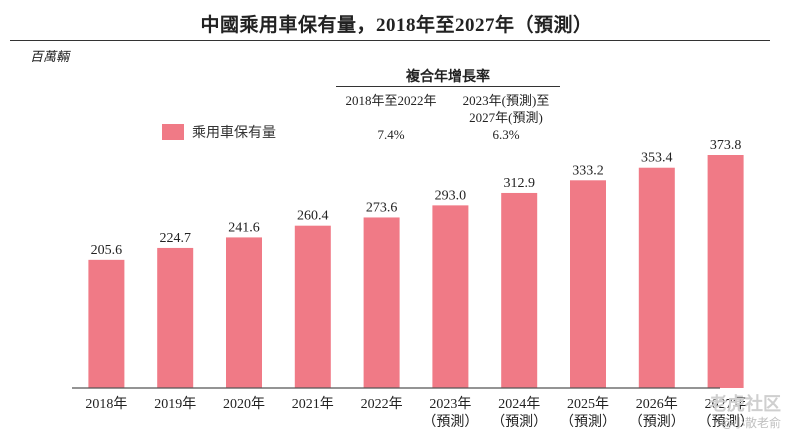 The height and width of the screenshot is (436, 793). I want to click on legend-label: 乘用車保有量, so click(234, 133).